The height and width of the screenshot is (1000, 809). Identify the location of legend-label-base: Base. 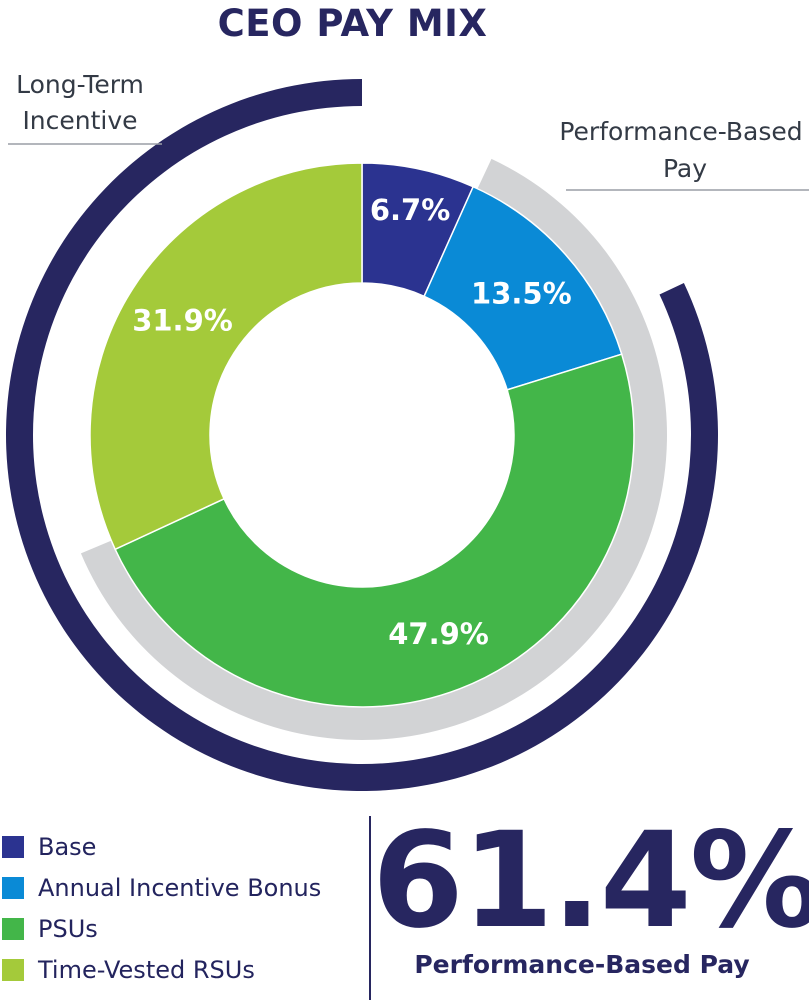
(67, 846).